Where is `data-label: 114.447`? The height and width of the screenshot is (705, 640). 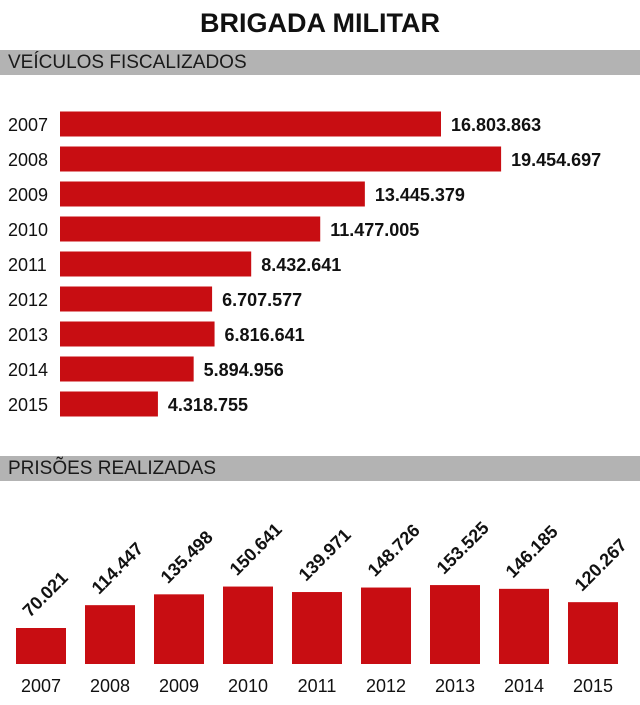
data-label: 114.447 is located at coordinates (117, 568).